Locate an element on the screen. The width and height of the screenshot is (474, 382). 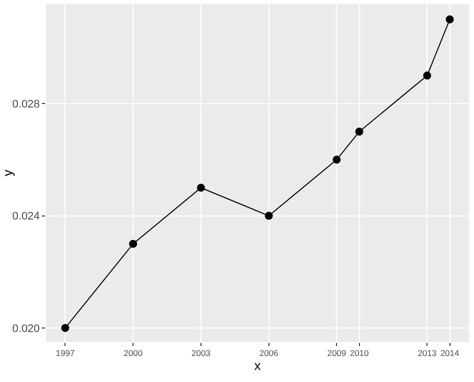
x-tick-label: 1997 is located at coordinates (65, 353).